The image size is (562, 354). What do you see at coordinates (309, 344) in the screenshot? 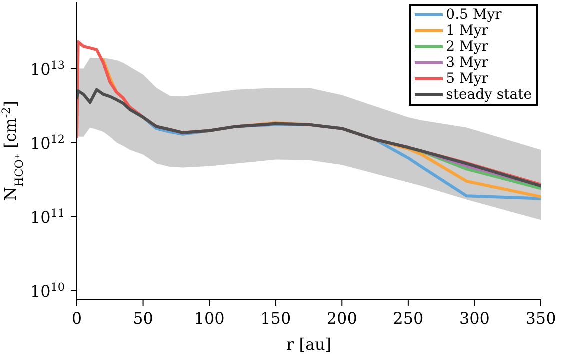
I see `x-axis-title: r [au]` at bounding box center [309, 344].